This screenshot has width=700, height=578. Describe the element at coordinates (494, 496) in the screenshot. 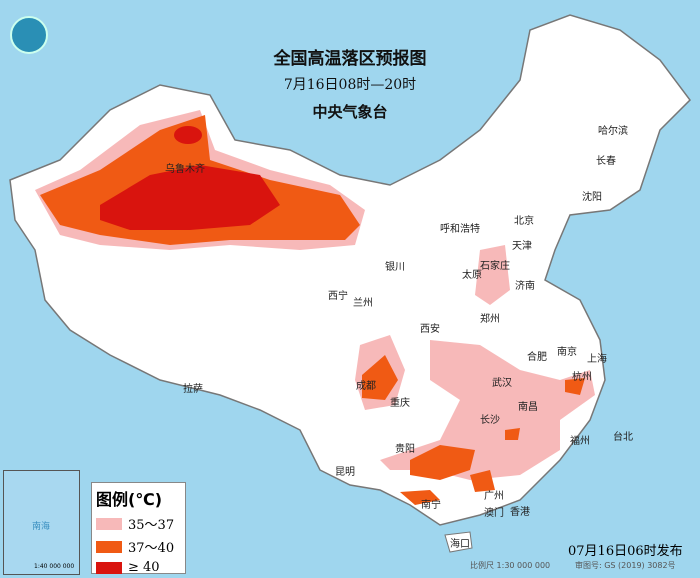

I see `city-label: 广州` at that location.